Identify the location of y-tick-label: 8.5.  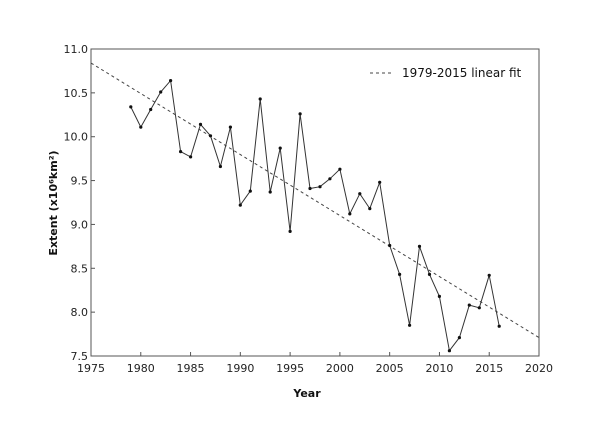
(80, 268).